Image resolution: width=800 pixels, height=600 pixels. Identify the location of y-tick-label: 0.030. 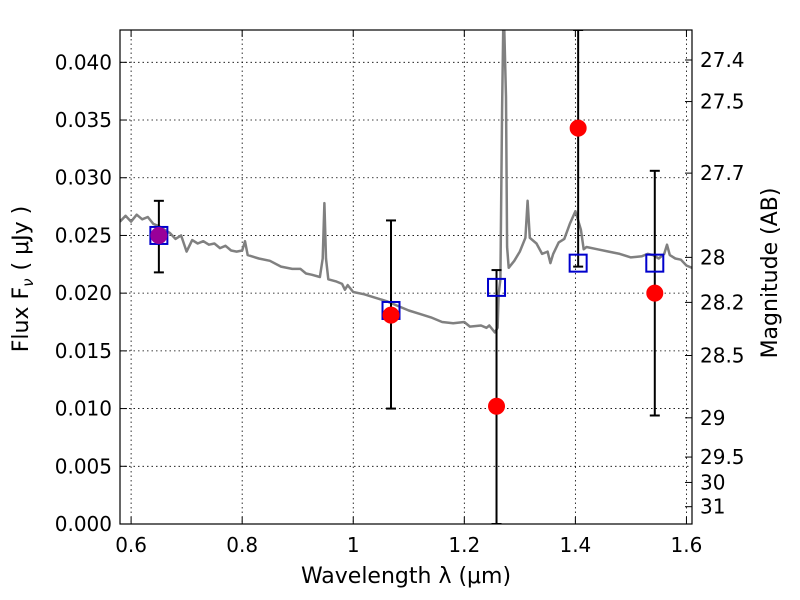
(83, 178).